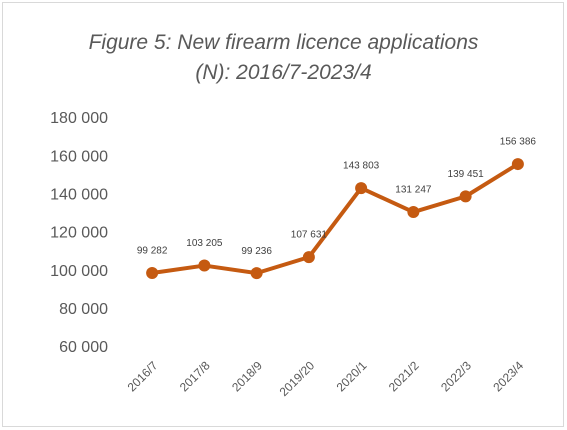 This screenshot has width=567, height=430. Describe the element at coordinates (413, 190) in the screenshot. I see `data-label: 131 247` at that location.